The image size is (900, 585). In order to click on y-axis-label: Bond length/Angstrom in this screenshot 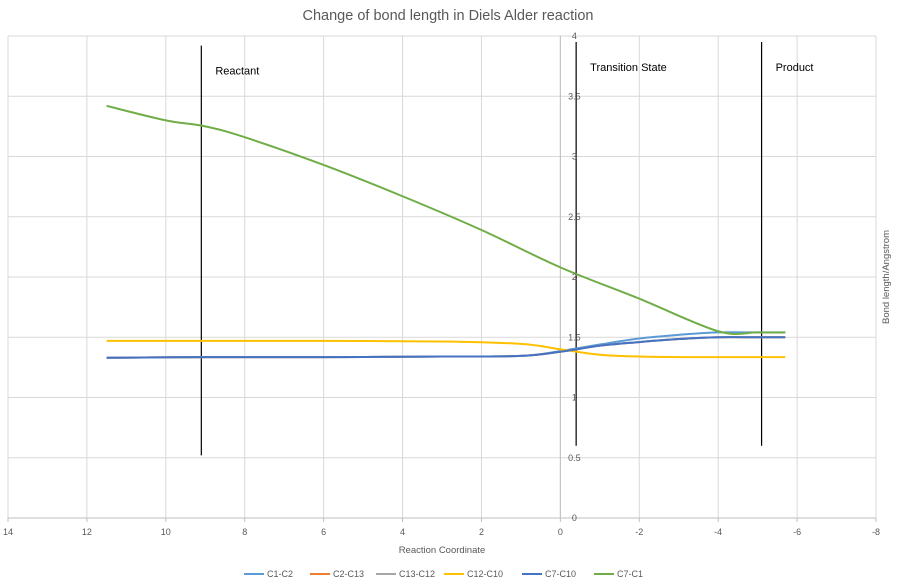, I will do `click(886, 277)`.